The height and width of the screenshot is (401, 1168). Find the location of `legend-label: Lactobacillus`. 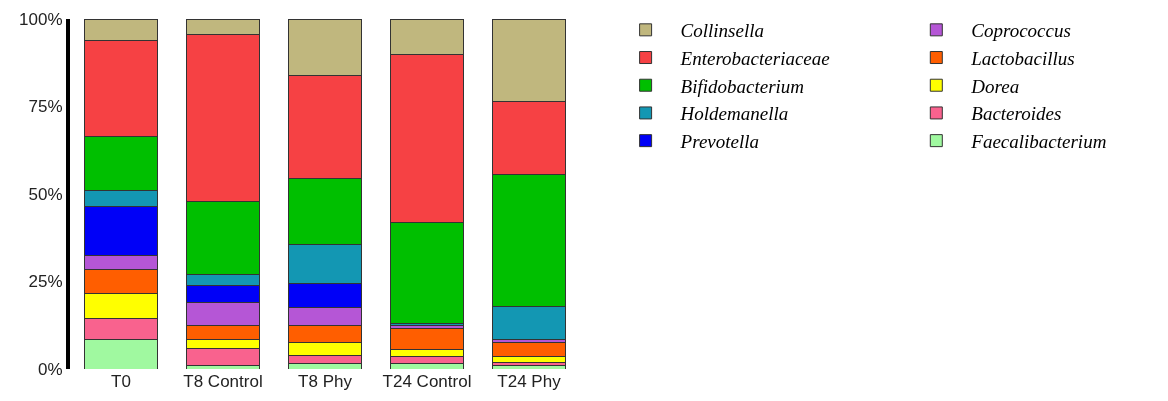

legend-label: Lactobacillus is located at coordinates (1022, 58).